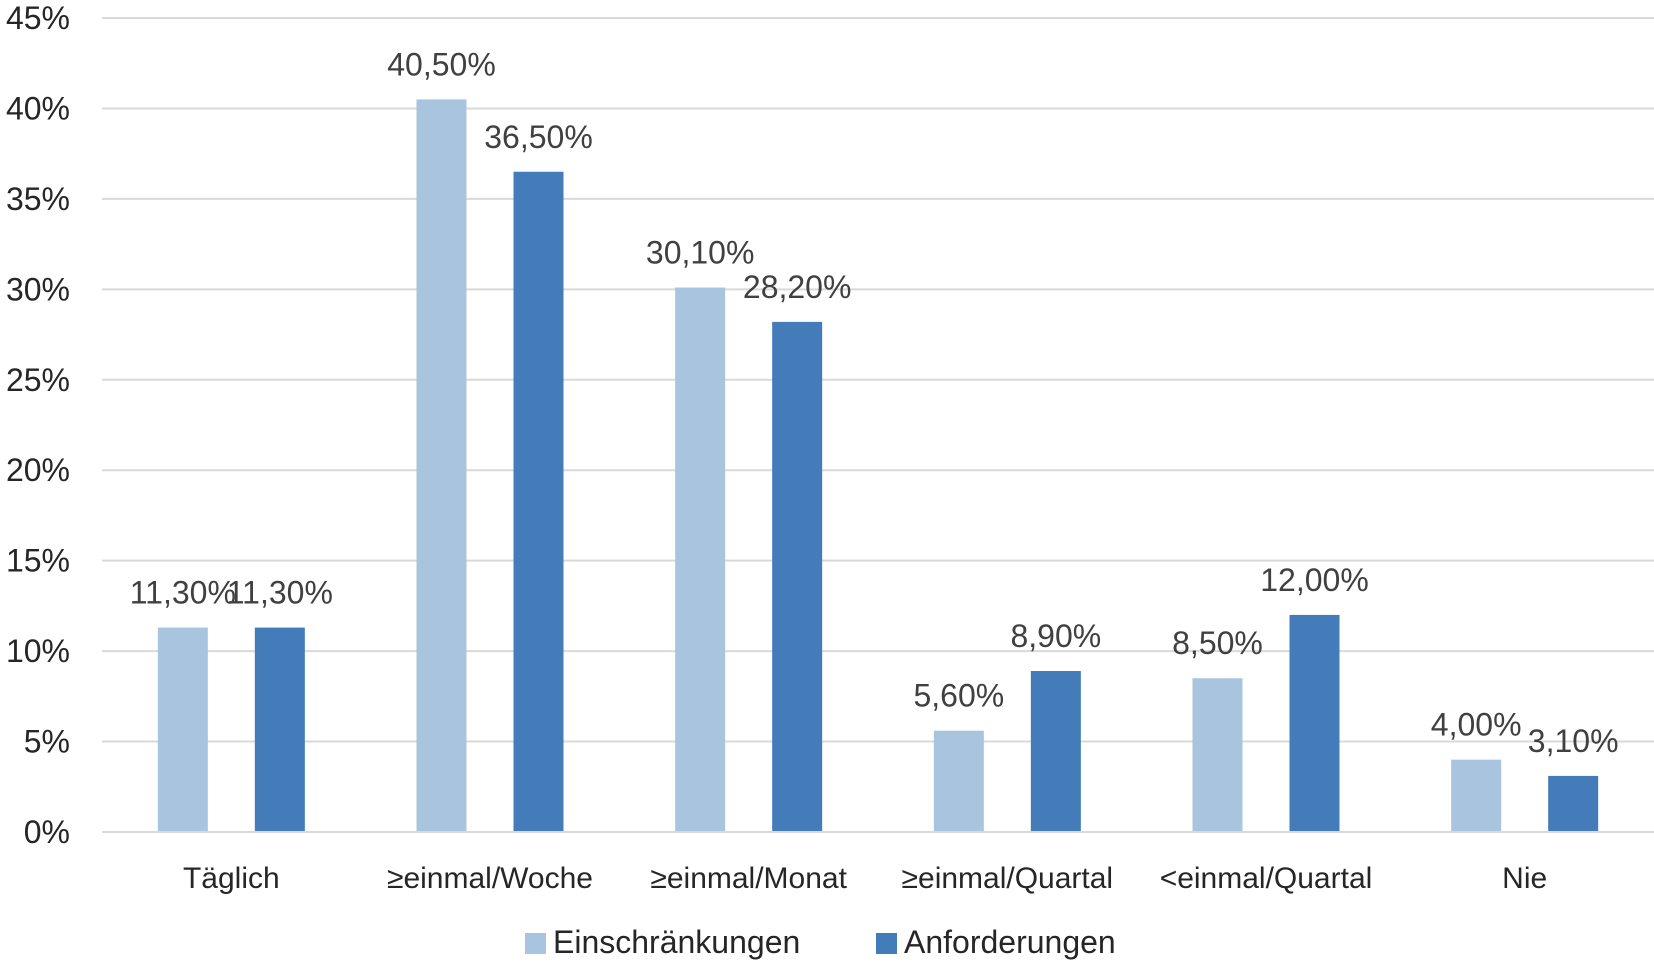 The image size is (1654, 976). Describe the element at coordinates (38, 470) in the screenshot. I see `y-tick-label: 20%` at that location.